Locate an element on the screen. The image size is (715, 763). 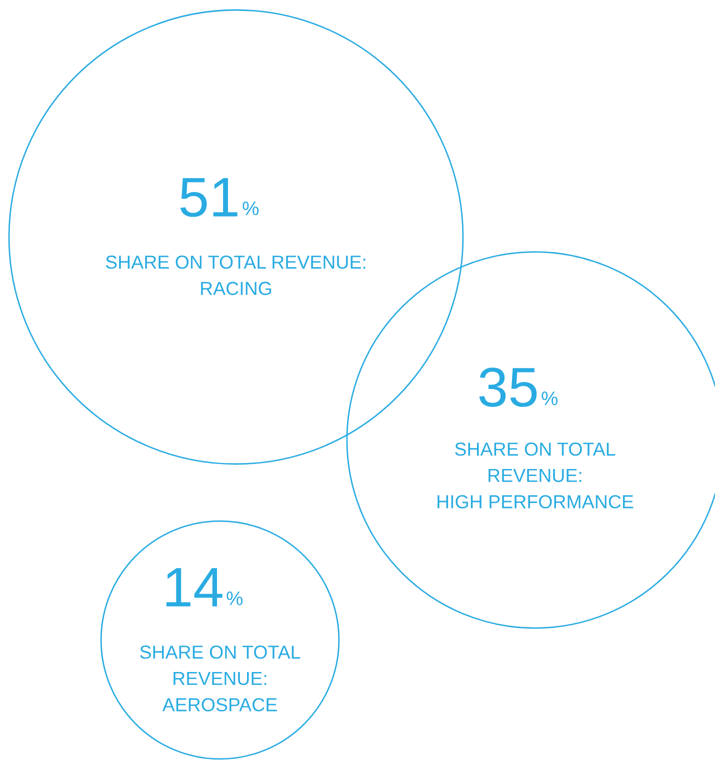
data-label: 14% is located at coordinates (204, 587).